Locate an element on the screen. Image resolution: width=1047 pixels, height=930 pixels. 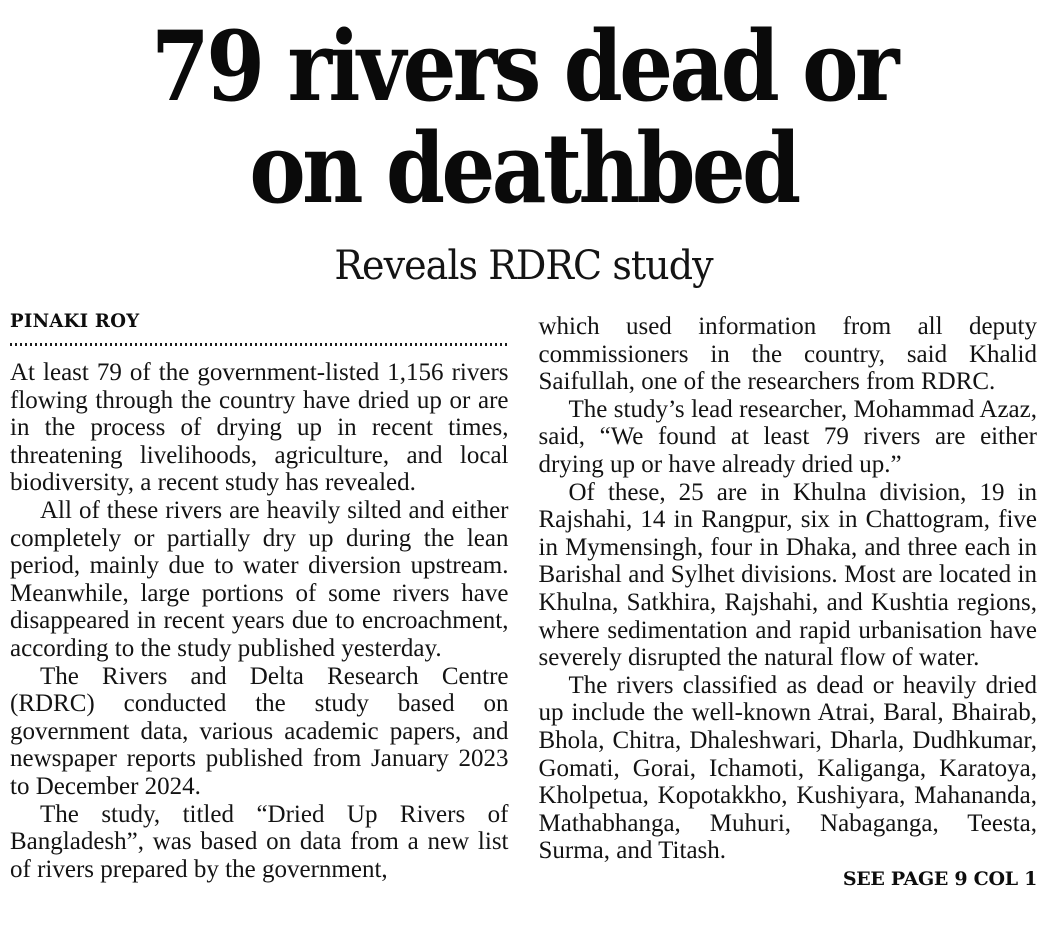
headline-line-2: on deathbed is located at coordinates (525, 168).